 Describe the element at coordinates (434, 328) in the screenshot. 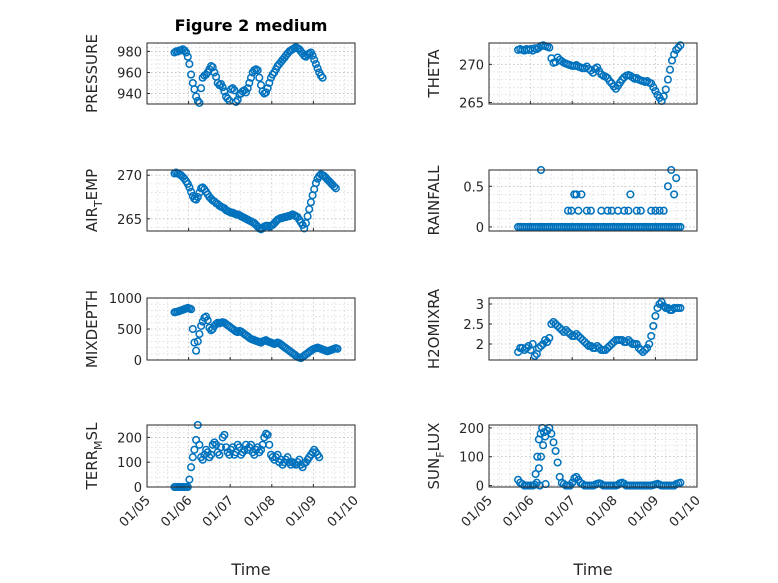

I see `h2omixra-y-label: H2OMIXRA` at that location.